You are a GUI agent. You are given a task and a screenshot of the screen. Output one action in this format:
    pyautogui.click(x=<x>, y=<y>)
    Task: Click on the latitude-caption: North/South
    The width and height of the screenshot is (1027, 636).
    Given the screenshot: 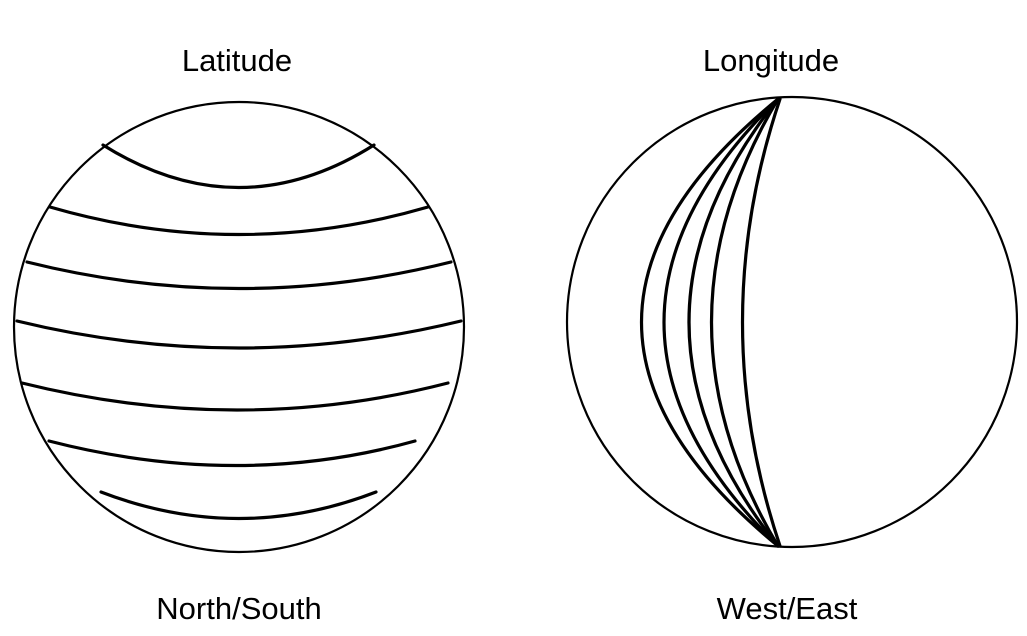 What is the action you would take?
    pyautogui.click(x=238, y=608)
    